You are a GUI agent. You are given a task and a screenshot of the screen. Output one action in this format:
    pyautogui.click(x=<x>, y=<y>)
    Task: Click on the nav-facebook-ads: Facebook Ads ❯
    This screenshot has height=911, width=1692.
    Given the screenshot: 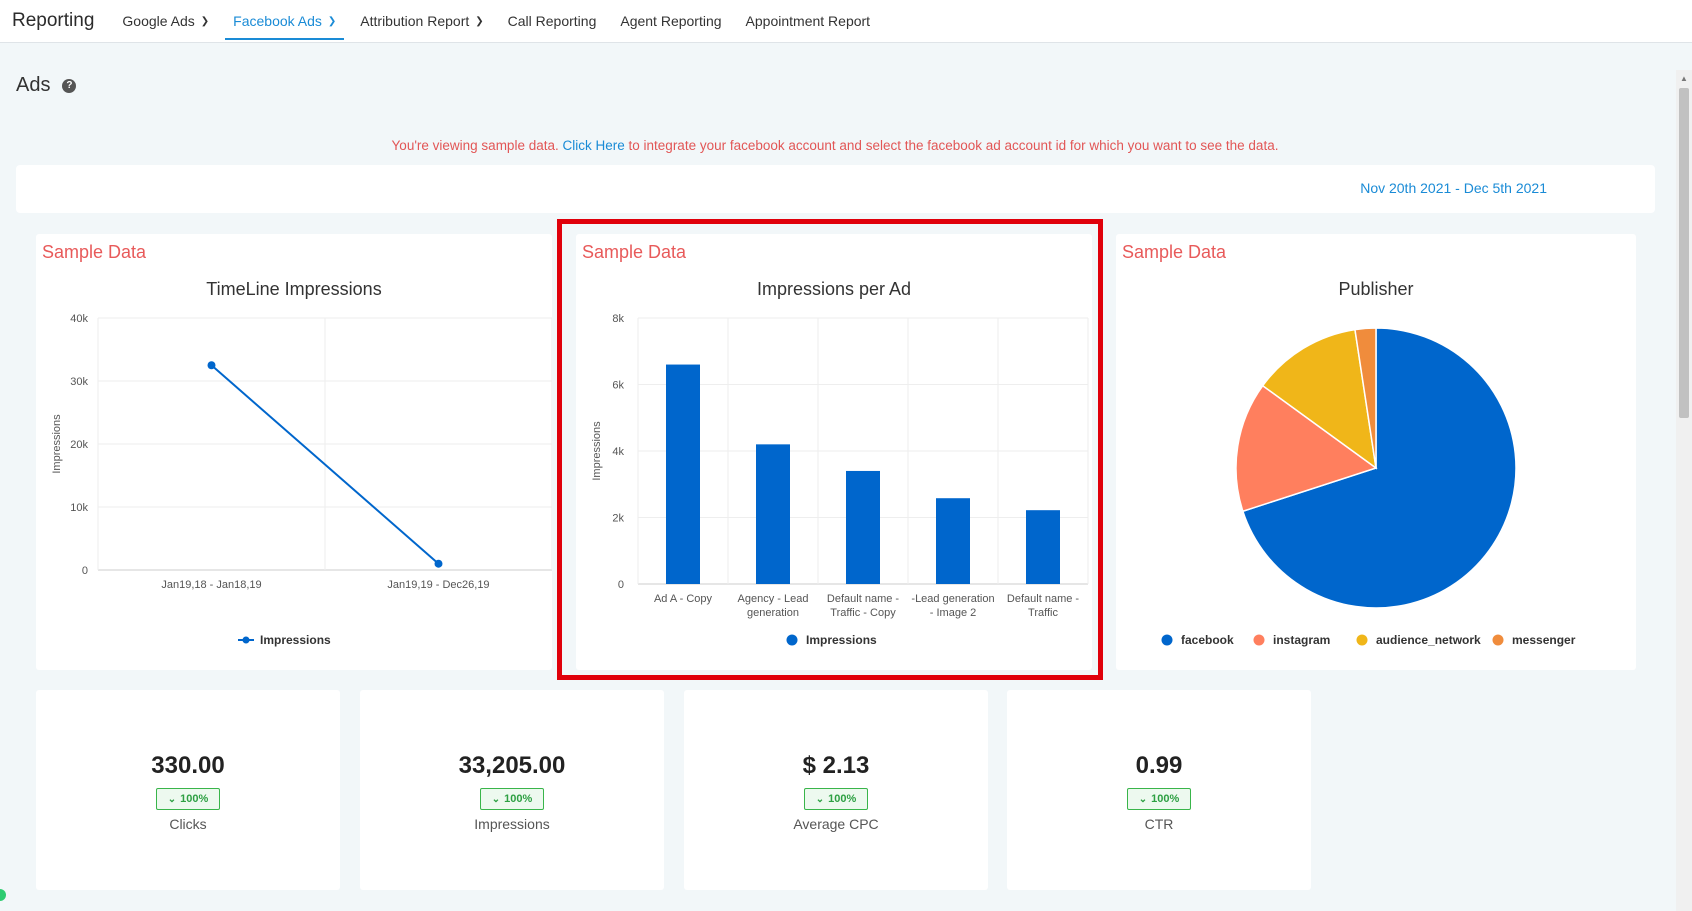 What is the action you would take?
    pyautogui.click(x=285, y=21)
    